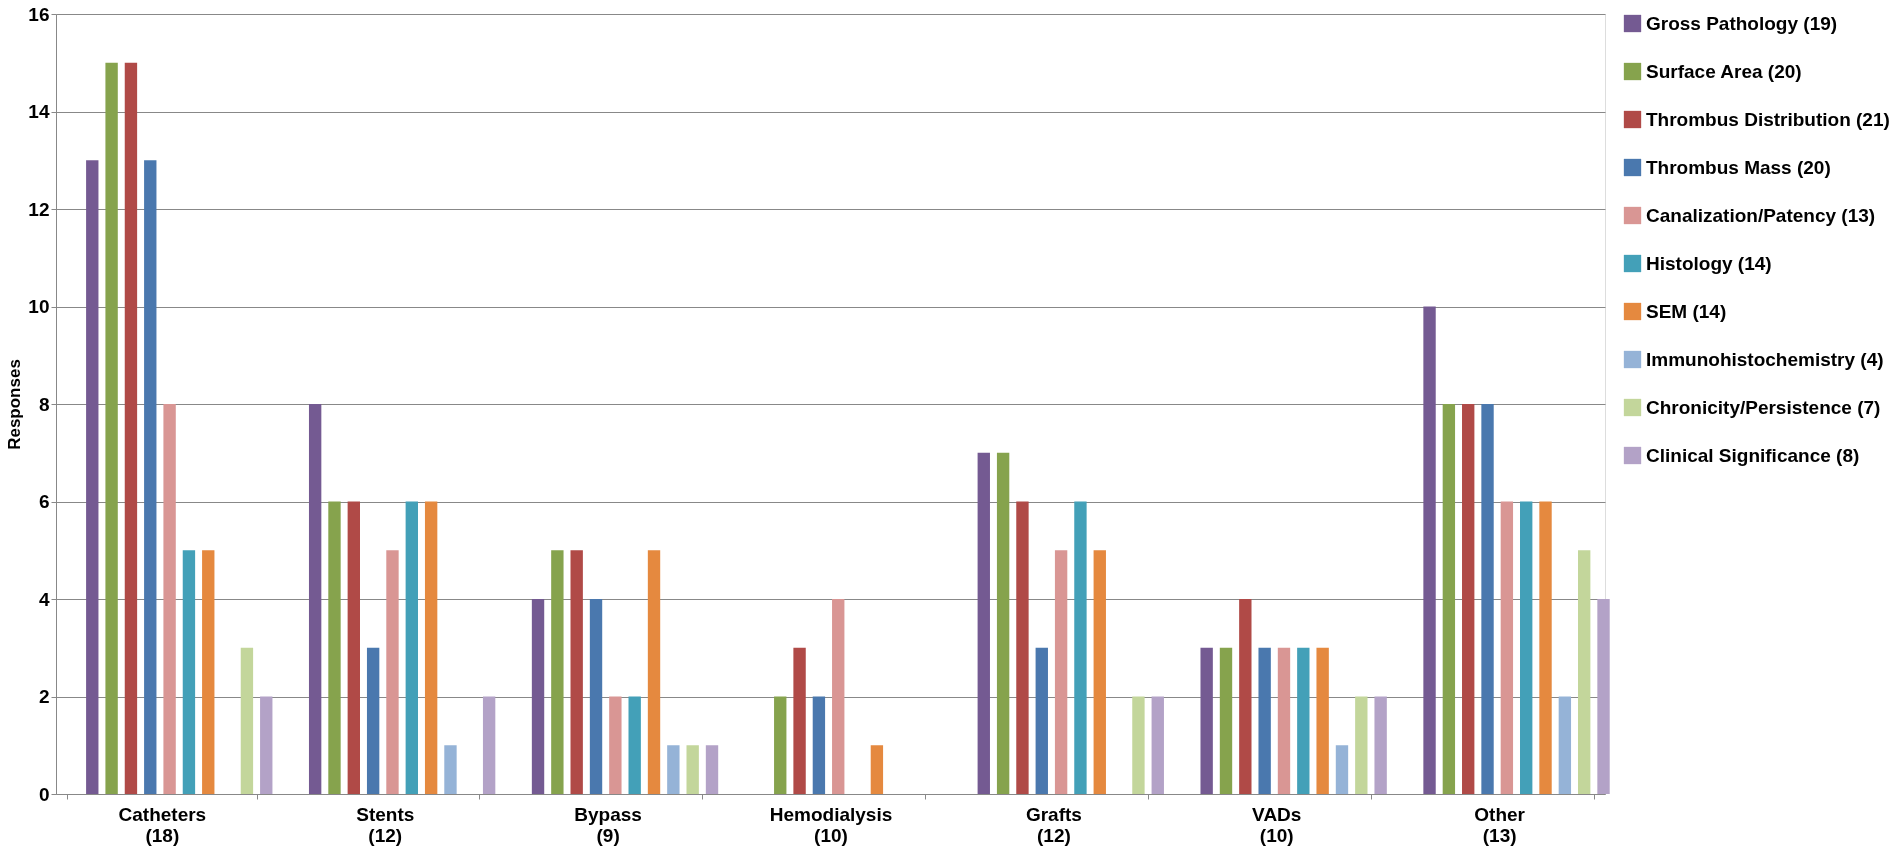  Describe the element at coordinates (608, 824) in the screenshot. I see `x-tick-label: Bypass (9)` at that location.